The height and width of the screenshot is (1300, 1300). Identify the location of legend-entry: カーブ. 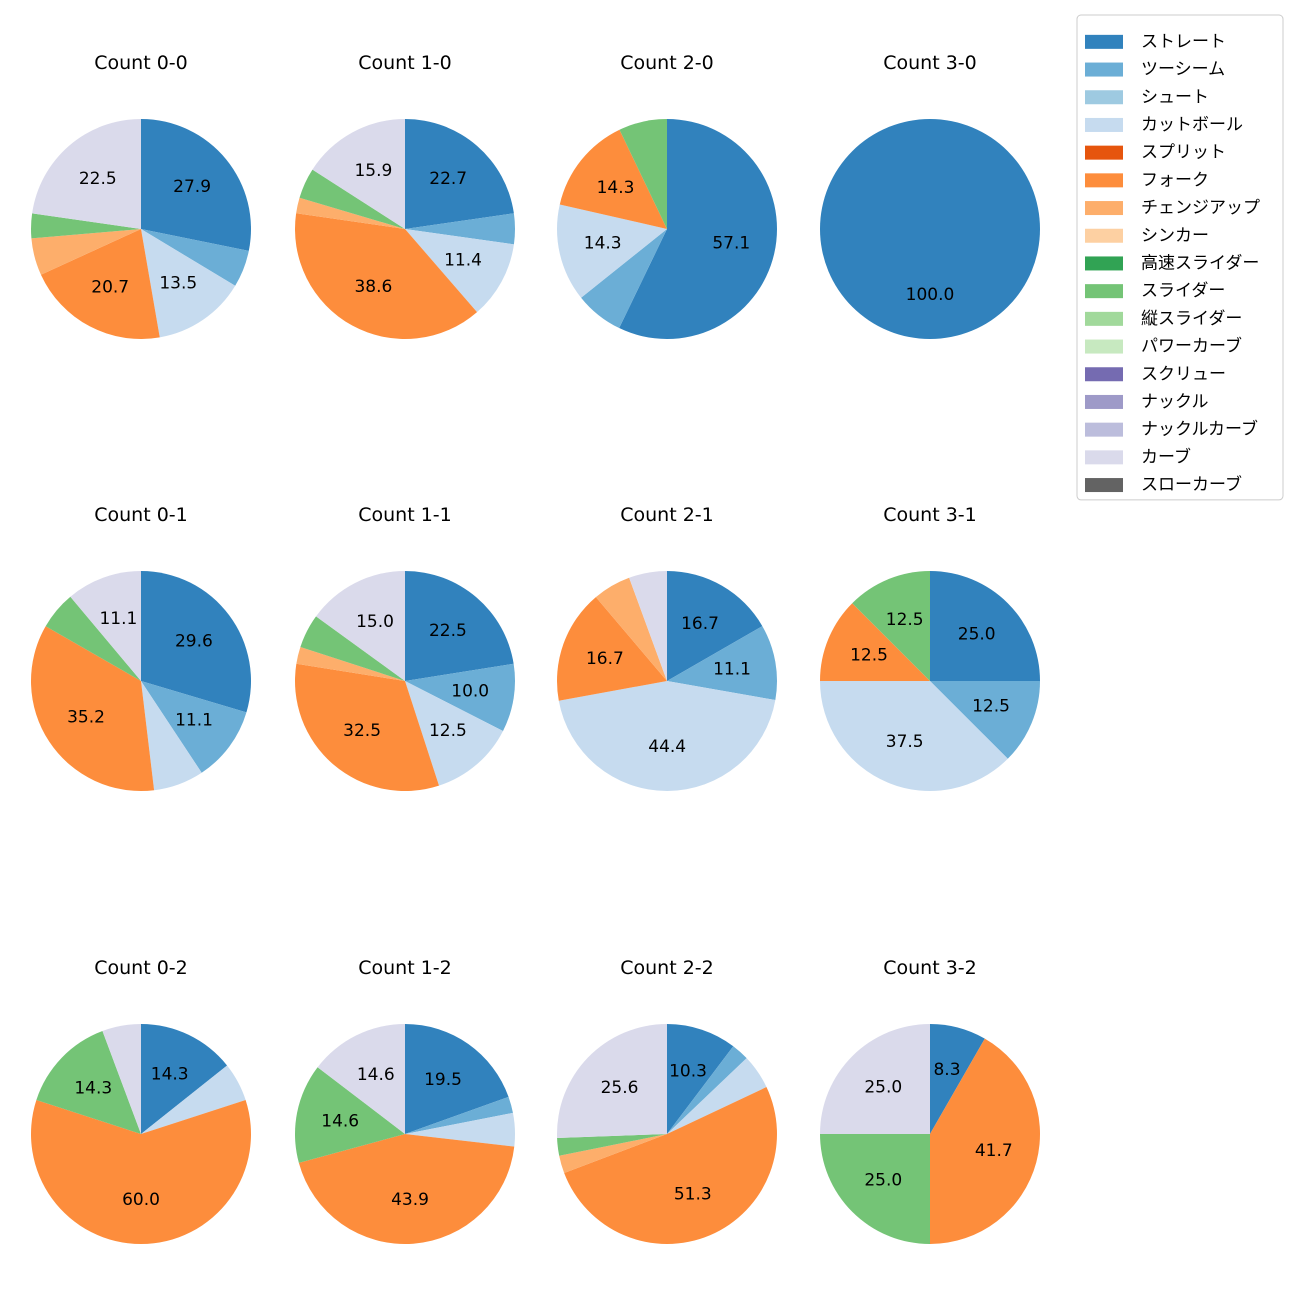
(1138, 456).